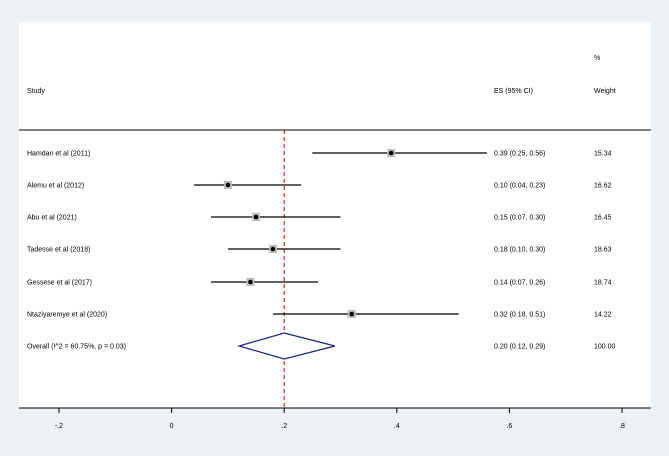  What do you see at coordinates (603, 186) in the screenshot?
I see `weight-label: 16.62` at bounding box center [603, 186].